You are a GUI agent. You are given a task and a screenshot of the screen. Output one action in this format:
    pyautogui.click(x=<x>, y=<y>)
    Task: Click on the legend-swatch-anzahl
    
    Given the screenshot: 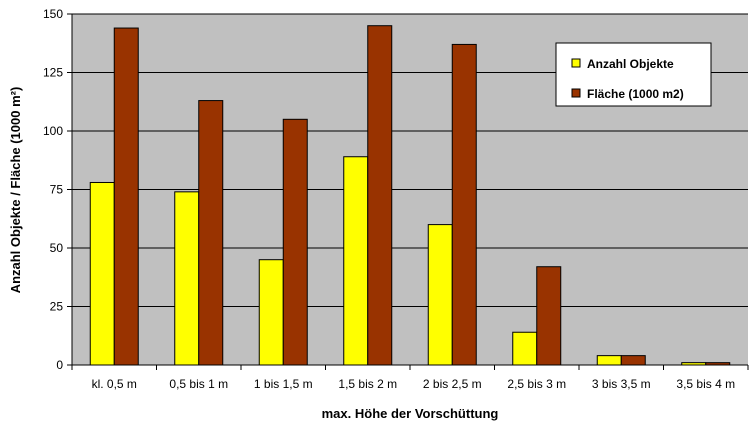 What is the action you would take?
    pyautogui.click(x=576, y=63)
    